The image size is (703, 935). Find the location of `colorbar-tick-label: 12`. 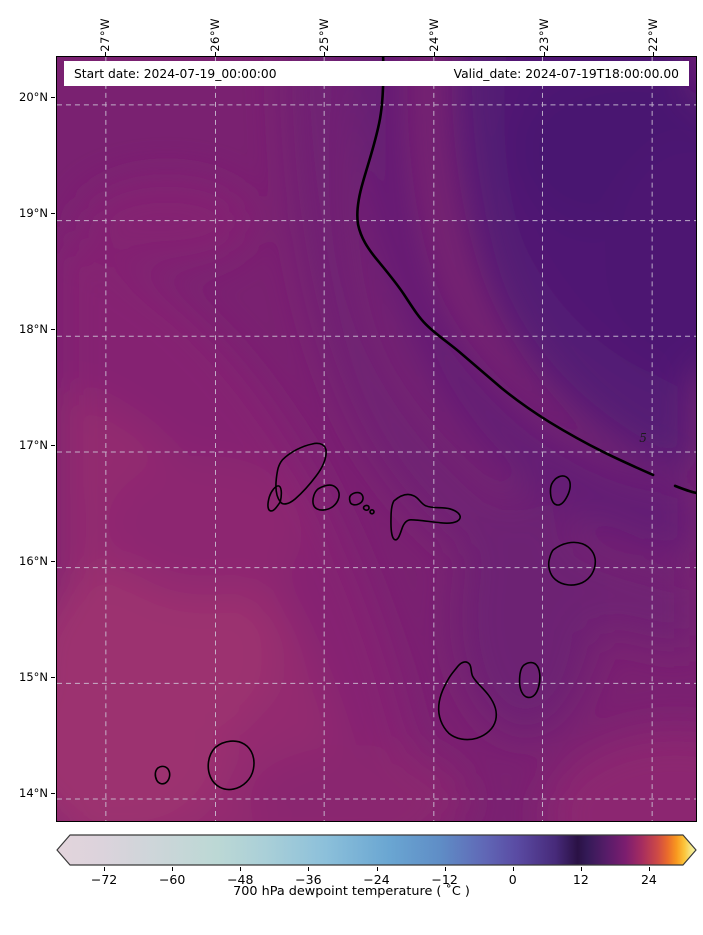

colorbar-tick-label: 12 is located at coordinates (580, 879).